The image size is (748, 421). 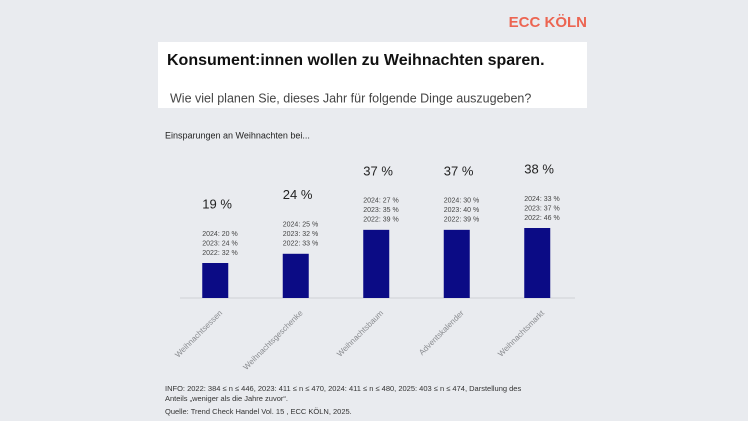 What do you see at coordinates (380, 201) in the screenshot?
I see `annotation: 2024: 27 %` at bounding box center [380, 201].